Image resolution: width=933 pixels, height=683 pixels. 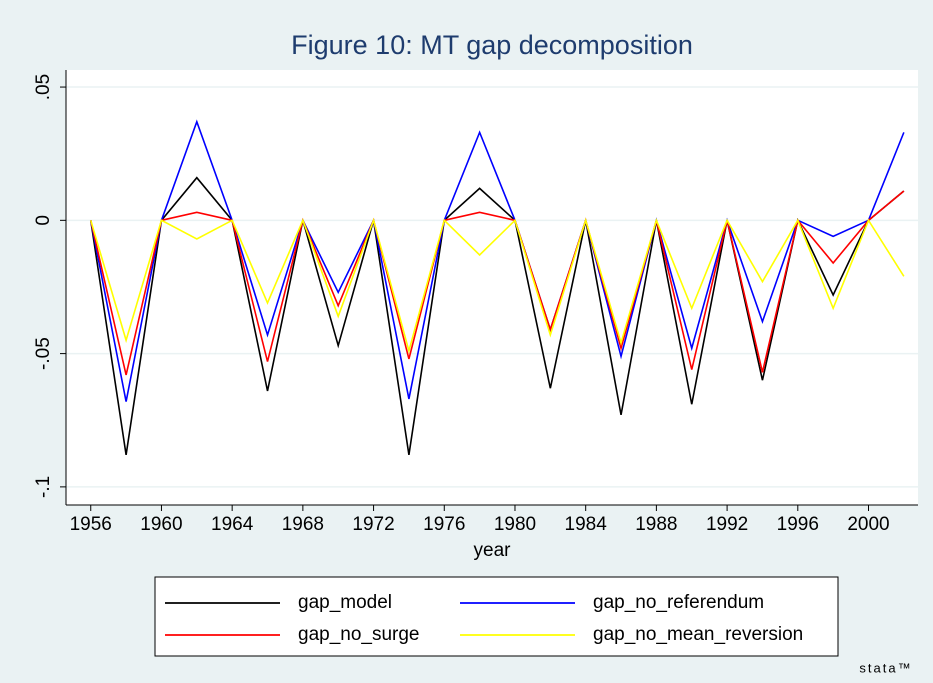 What do you see at coordinates (161, 524) in the screenshot?
I see `x-tick-label: 1960` at bounding box center [161, 524].